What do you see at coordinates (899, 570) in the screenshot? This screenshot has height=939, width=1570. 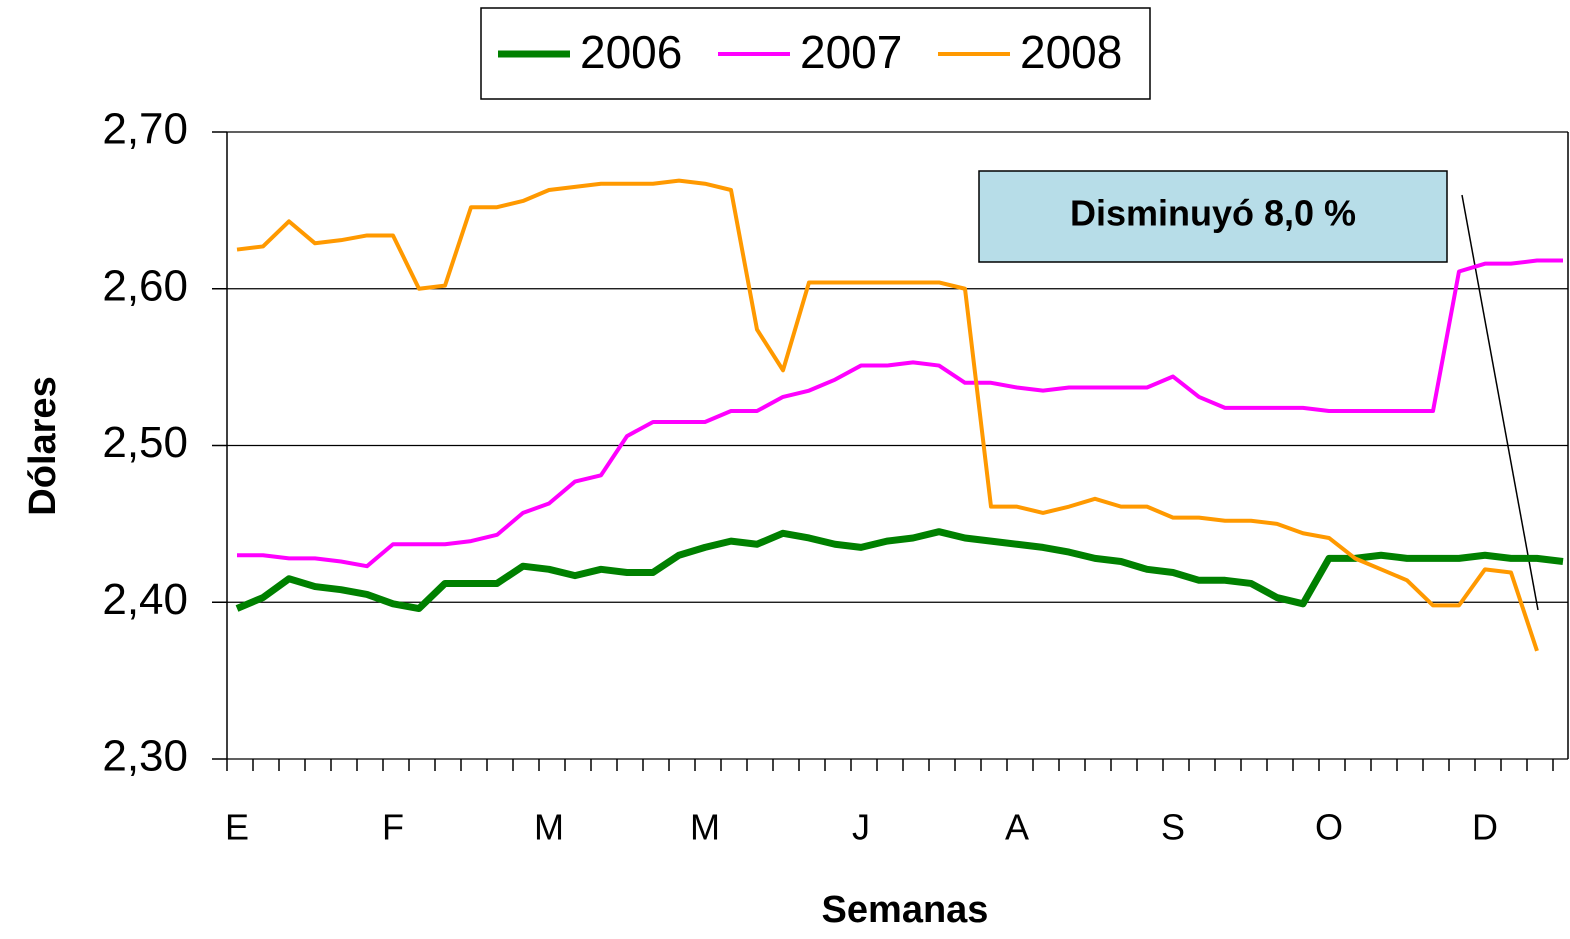 I see `line-series` at bounding box center [899, 570].